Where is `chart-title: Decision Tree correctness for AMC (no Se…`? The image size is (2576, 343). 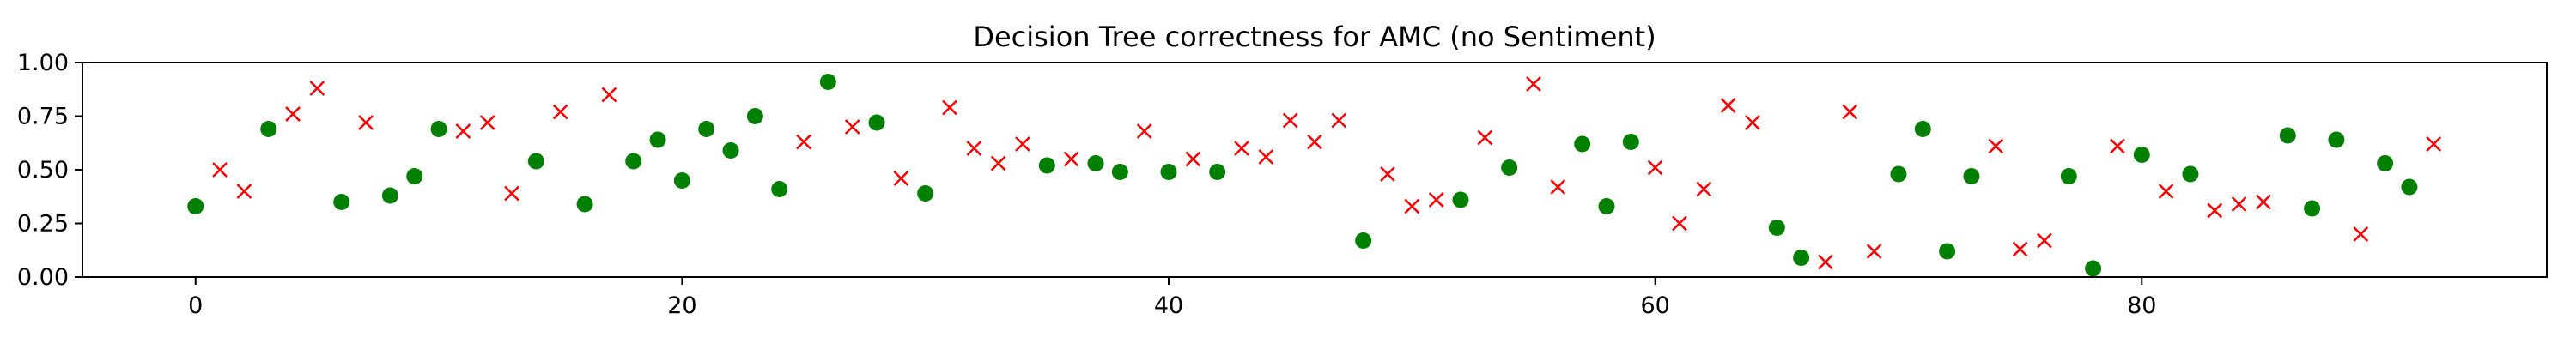 chart-title: Decision Tree correctness for AMC (no Se… is located at coordinates (1314, 37).